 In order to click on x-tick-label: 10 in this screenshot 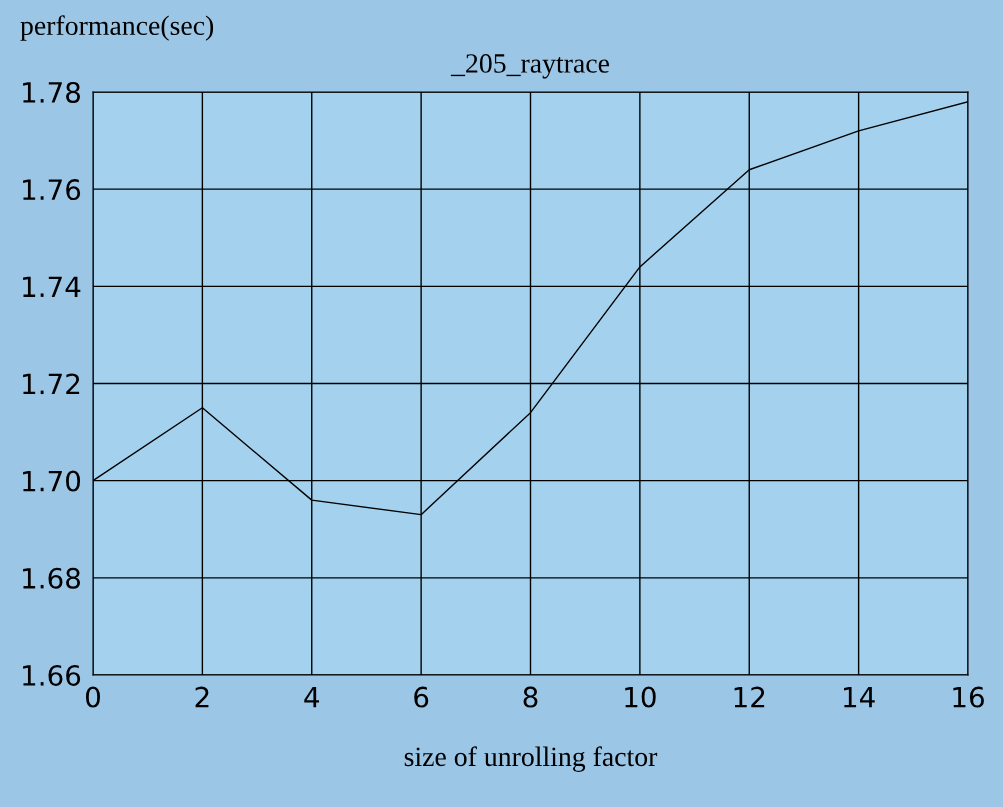, I will do `click(640, 697)`.